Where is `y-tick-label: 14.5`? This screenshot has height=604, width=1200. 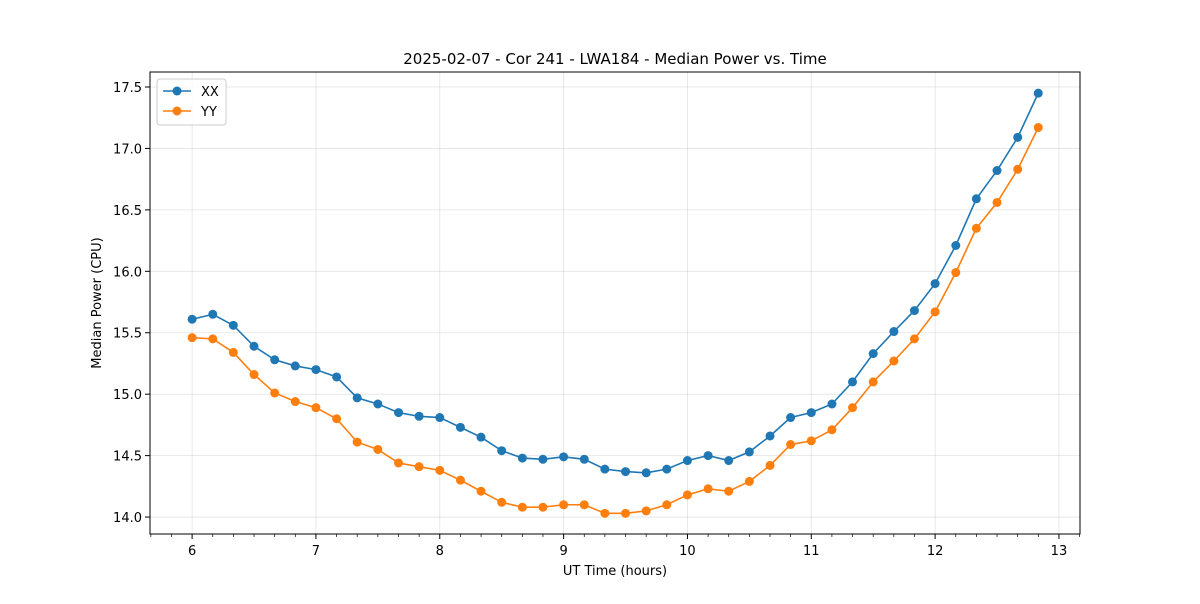 y-tick-label: 14.5 is located at coordinates (127, 457).